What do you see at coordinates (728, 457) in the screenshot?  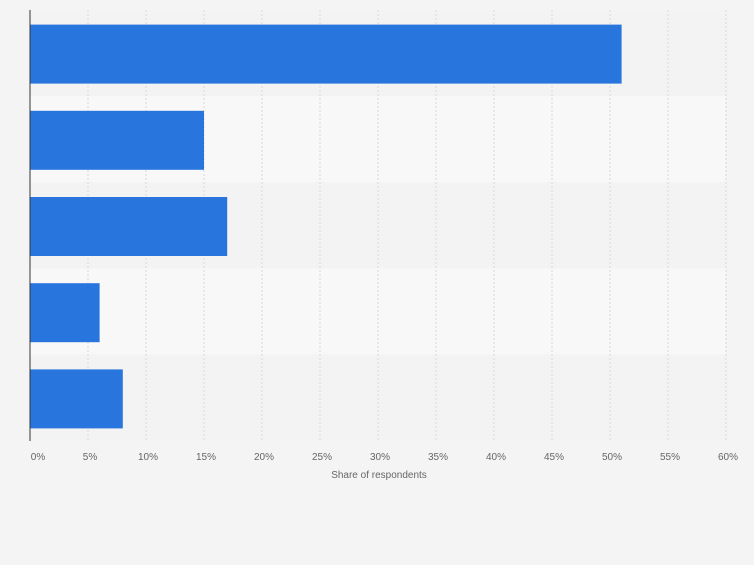 I see `x-tick-label: 60%` at bounding box center [728, 457].